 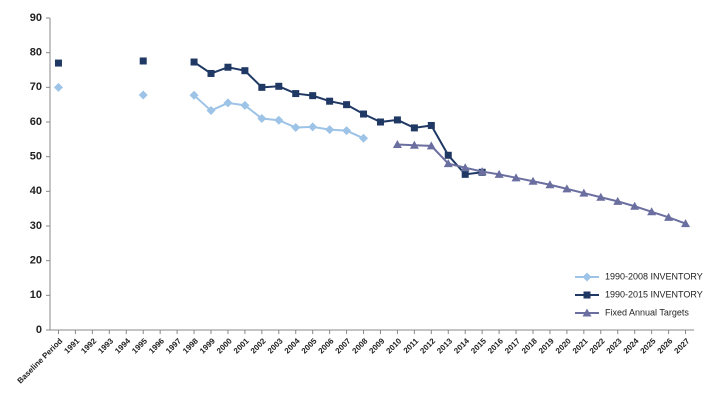 What do you see at coordinates (580, 345) in the screenshot?
I see `x-tick-label: 2021` at bounding box center [580, 345].